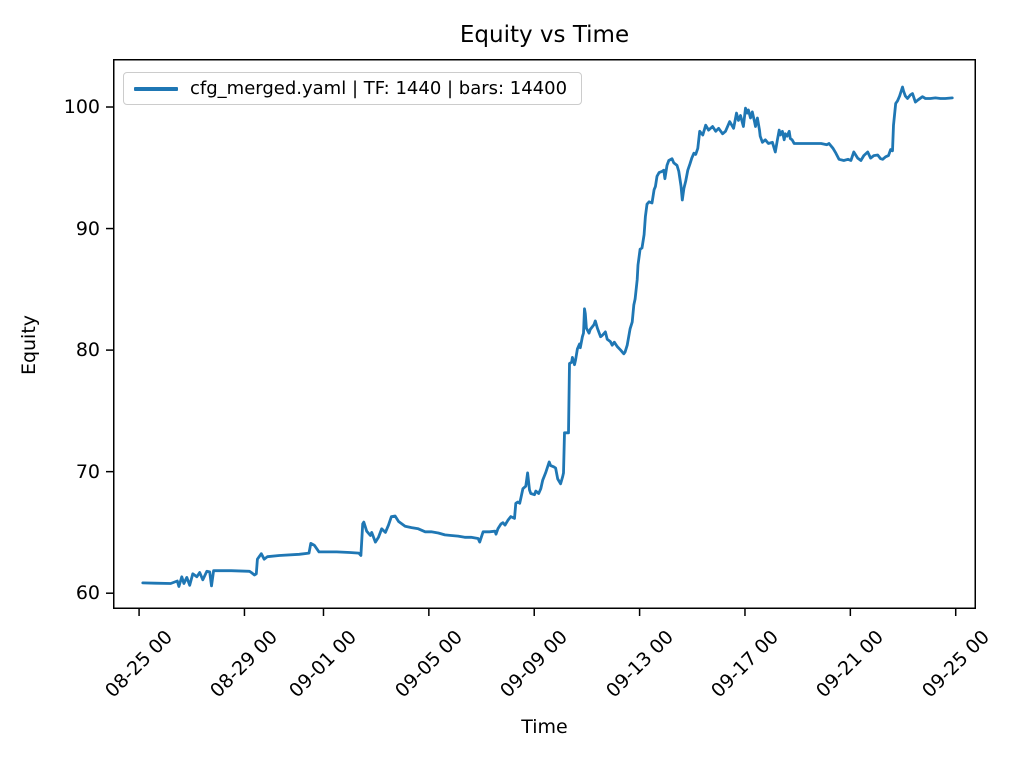 The width and height of the screenshot is (1024, 768). What do you see at coordinates (544, 727) in the screenshot?
I see `x-axis-label: Time` at bounding box center [544, 727].